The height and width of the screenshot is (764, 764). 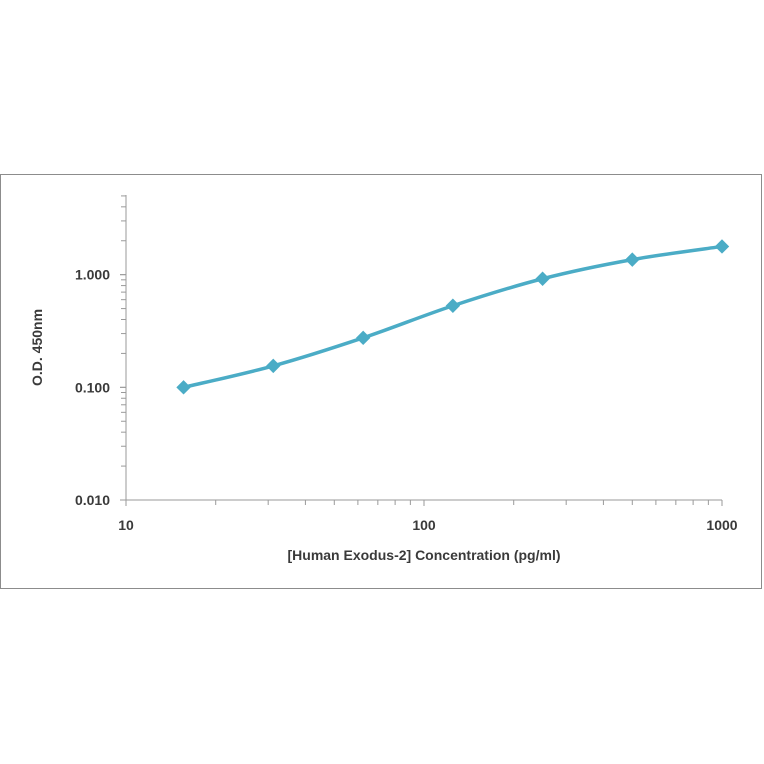 I want to click on series-line, so click(x=453, y=317).